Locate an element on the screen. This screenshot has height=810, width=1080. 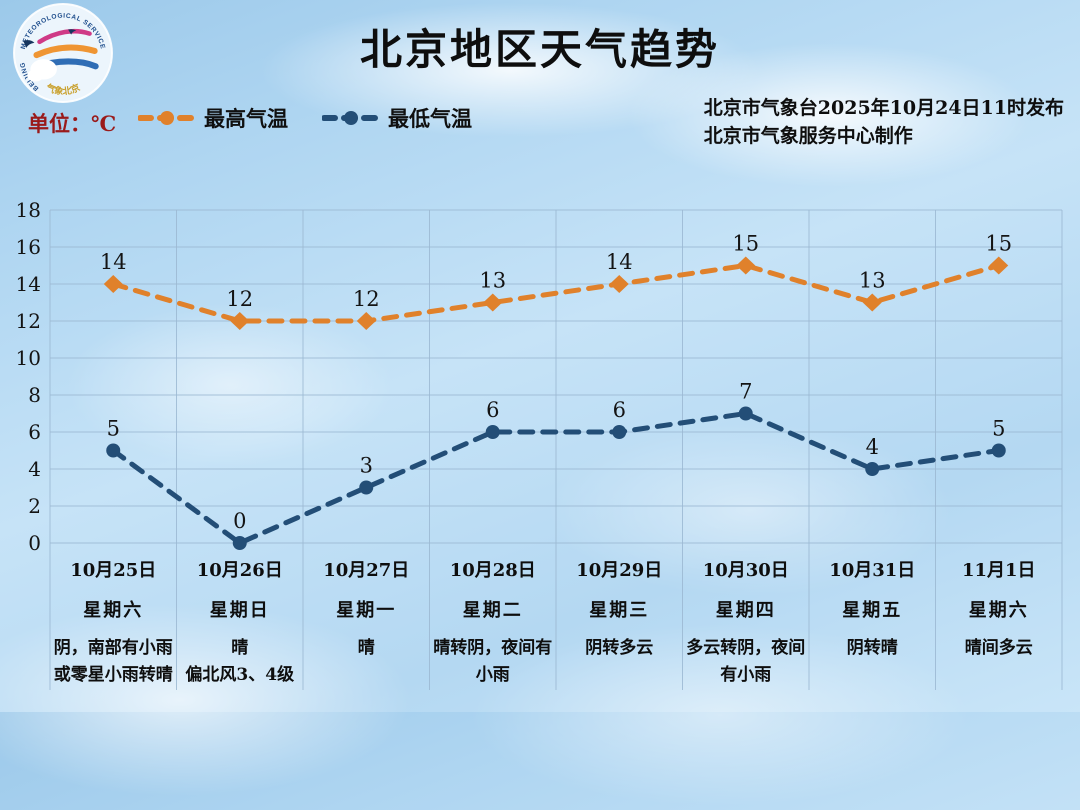
x-axis-category: 10月29日 星期三阴转多云 is located at coordinates (619, 622).